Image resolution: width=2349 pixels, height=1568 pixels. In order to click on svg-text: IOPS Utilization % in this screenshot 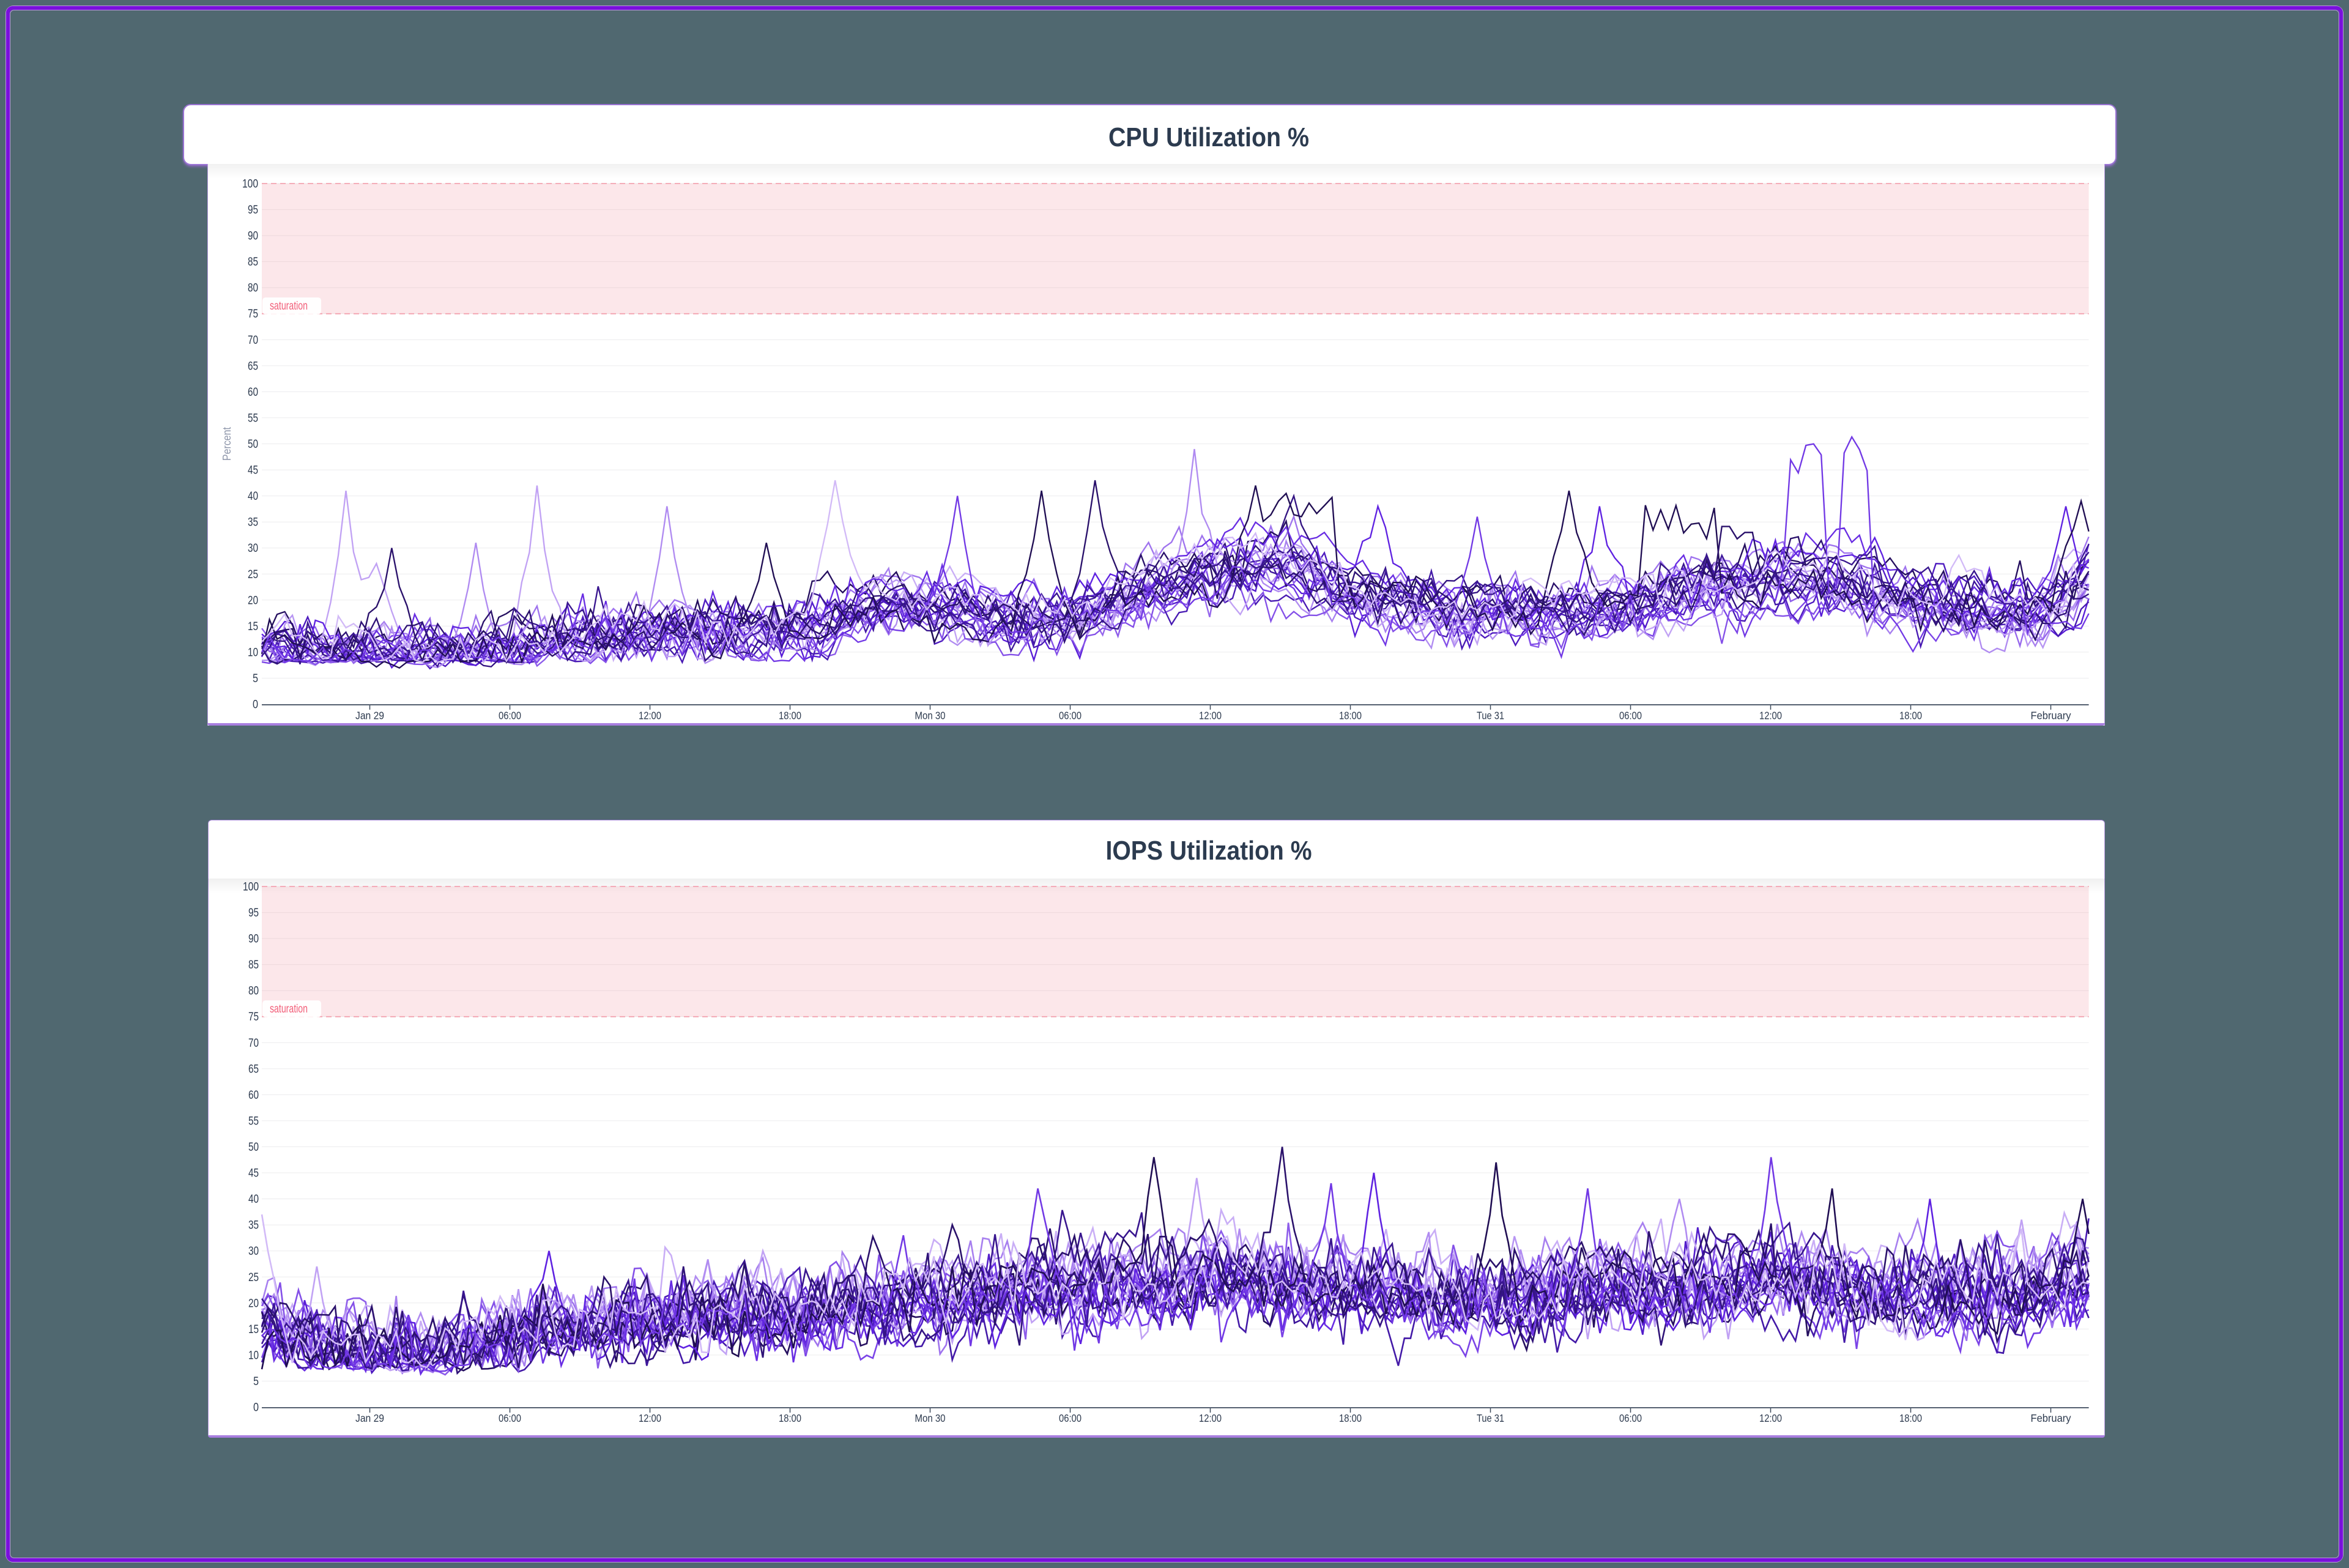, I will do `click(1209, 851)`.